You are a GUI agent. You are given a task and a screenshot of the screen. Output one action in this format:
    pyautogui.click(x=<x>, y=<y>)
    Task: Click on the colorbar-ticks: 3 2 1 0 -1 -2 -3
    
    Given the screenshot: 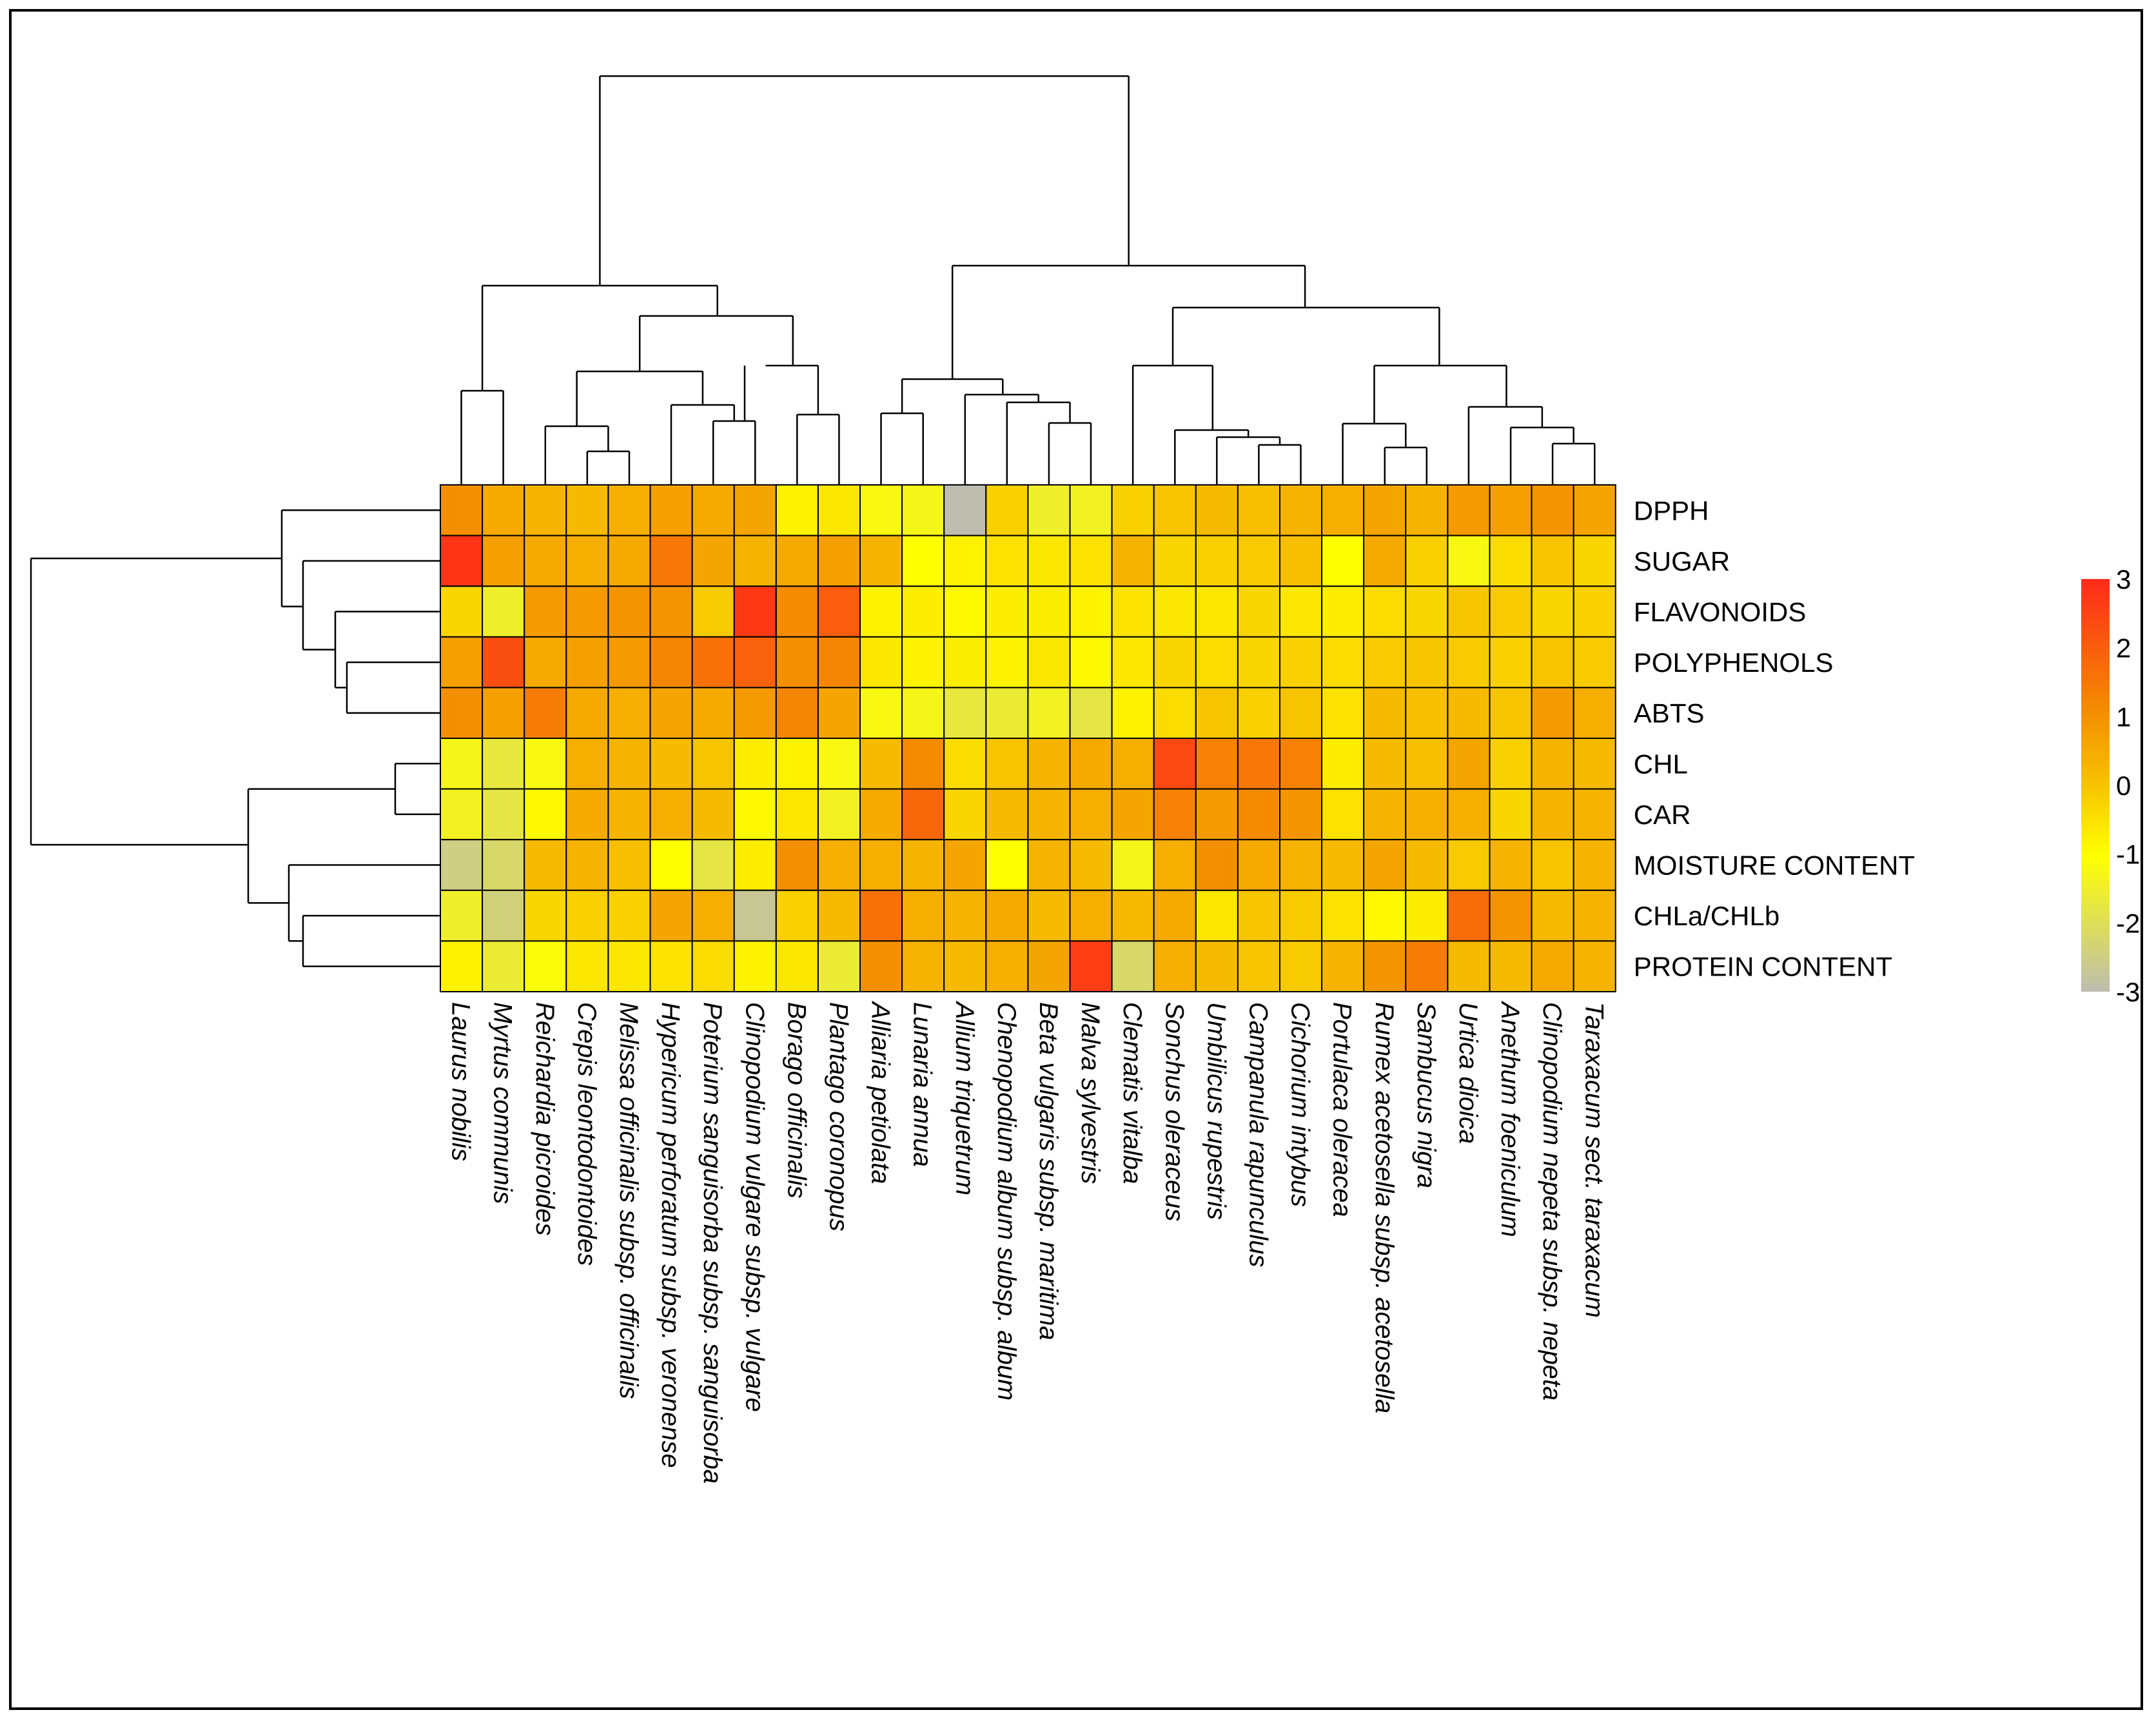 What is the action you would take?
    pyautogui.click(x=2128, y=785)
    